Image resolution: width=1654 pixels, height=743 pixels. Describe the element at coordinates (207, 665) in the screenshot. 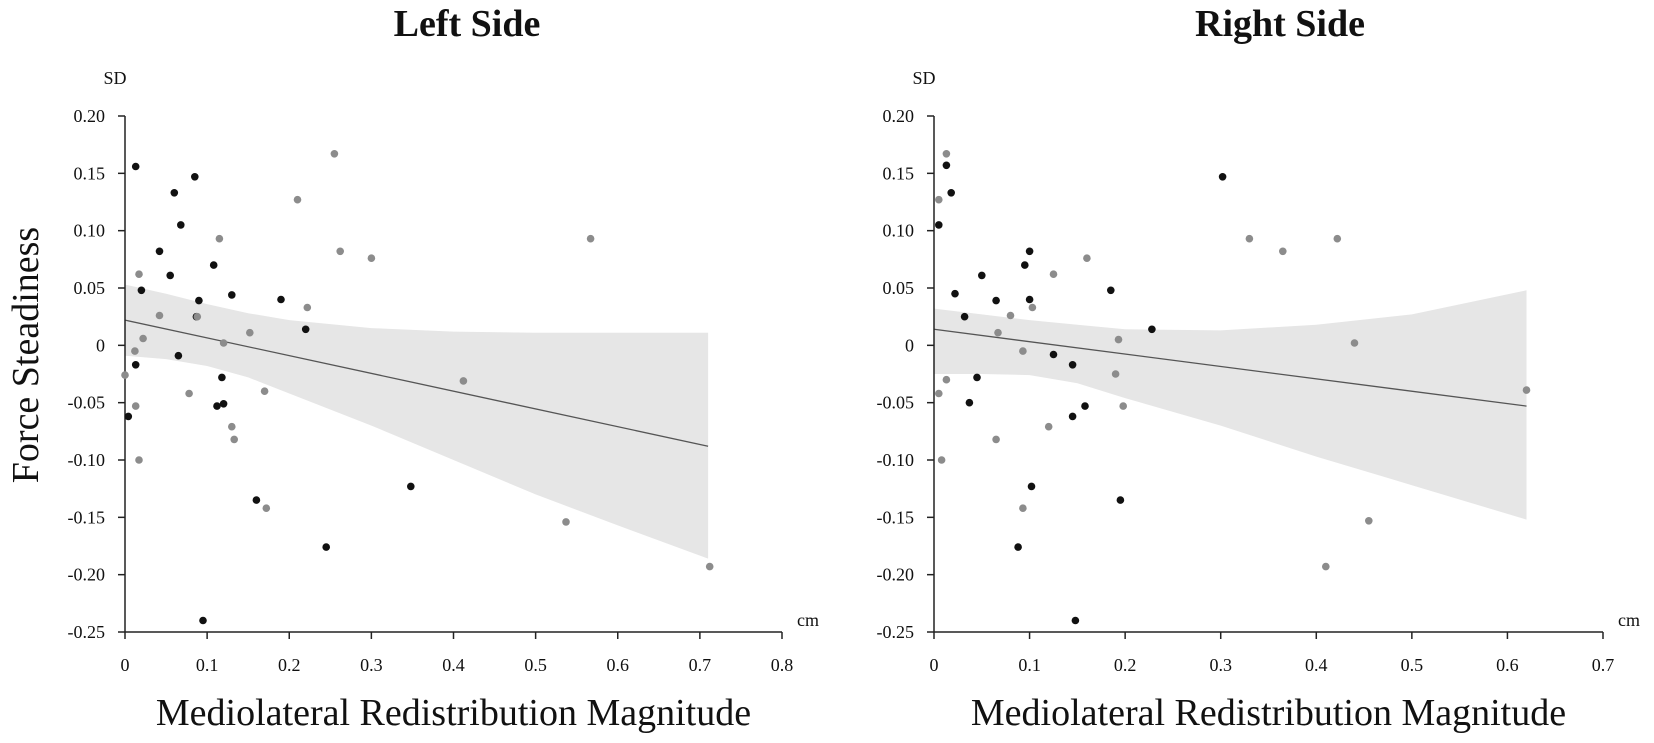

I see `x-tick-label: 0.1` at that location.